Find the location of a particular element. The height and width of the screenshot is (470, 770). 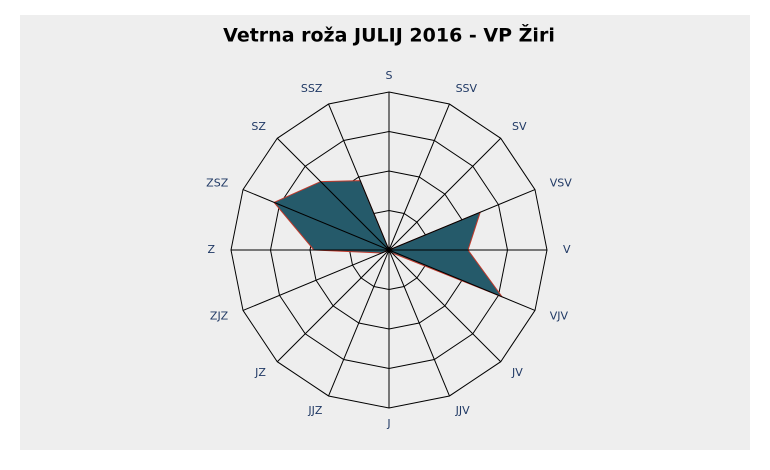

axis-label: V is located at coordinates (567, 249).